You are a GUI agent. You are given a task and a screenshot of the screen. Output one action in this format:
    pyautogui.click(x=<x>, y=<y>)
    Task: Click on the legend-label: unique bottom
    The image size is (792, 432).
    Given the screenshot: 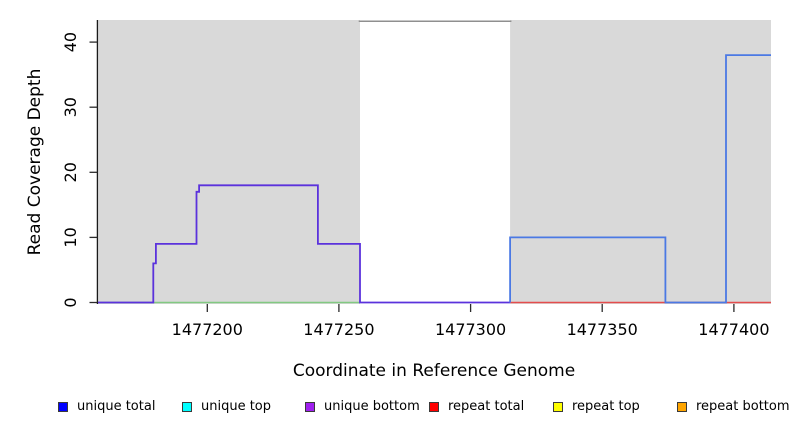 What is the action you would take?
    pyautogui.click(x=372, y=406)
    